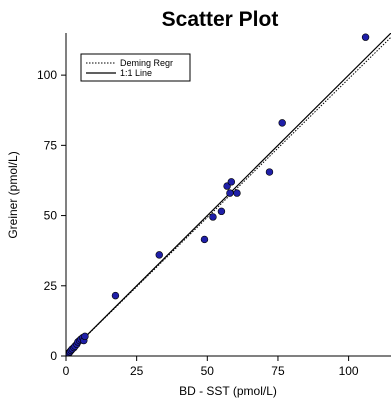 Image resolution: width=392 pixels, height=404 pixels. I want to click on legend-box, so click(135, 67).